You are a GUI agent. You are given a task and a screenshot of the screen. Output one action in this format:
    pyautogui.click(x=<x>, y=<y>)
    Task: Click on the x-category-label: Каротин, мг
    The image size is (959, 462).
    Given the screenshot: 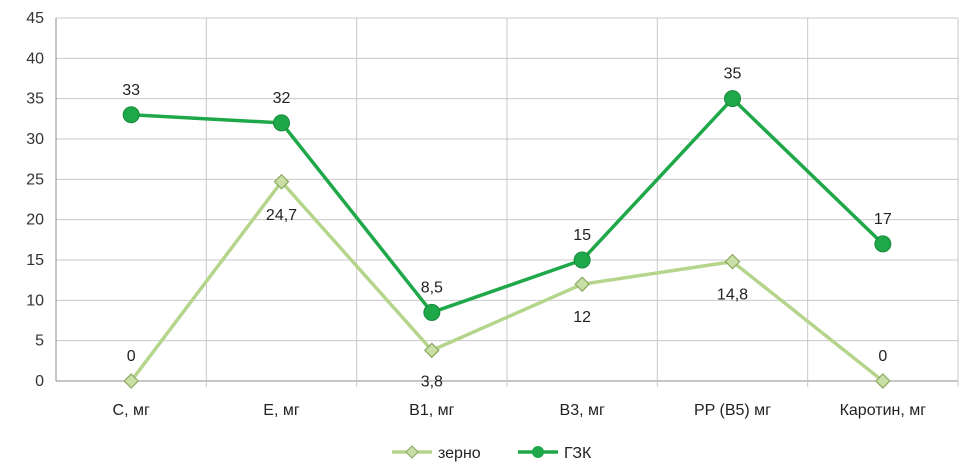 What is the action you would take?
    pyautogui.click(x=883, y=410)
    